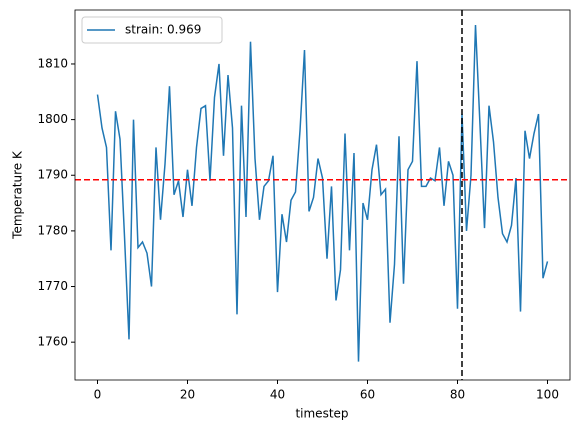 This screenshot has width=581, height=437. What do you see at coordinates (52, 175) in the screenshot?
I see `y-tick-label: 1790` at bounding box center [52, 175].